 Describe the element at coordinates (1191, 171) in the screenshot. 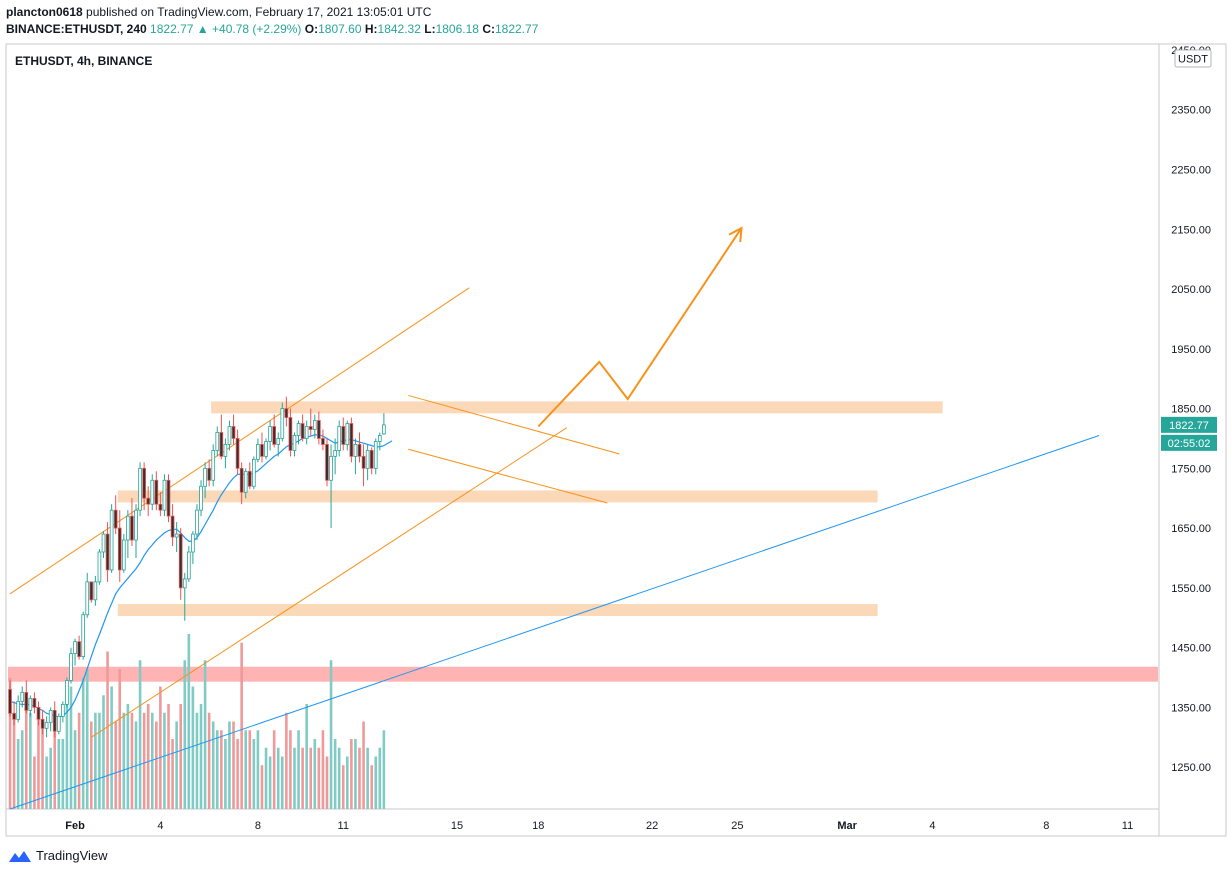

I see `y-tick-label: 2250.00` at that location.